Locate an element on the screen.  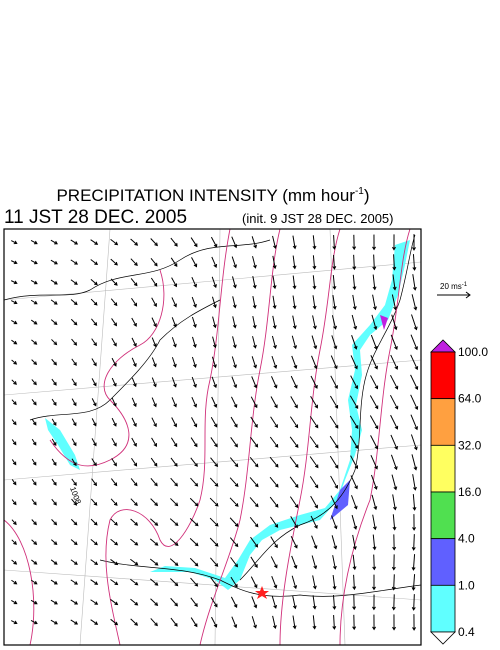
colorbar-label: 64.0 is located at coordinates (470, 399).